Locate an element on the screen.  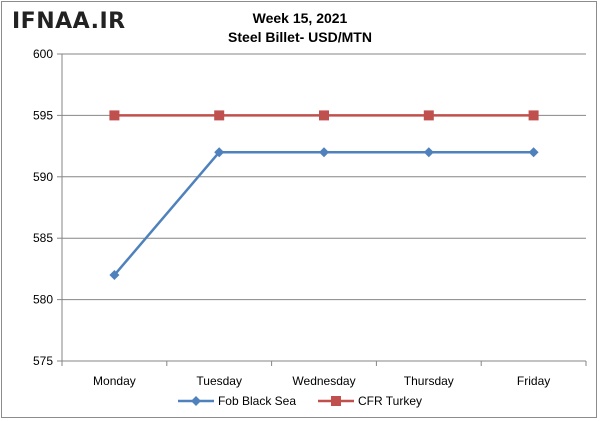
x-tick-label: Friday is located at coordinates (533, 381).